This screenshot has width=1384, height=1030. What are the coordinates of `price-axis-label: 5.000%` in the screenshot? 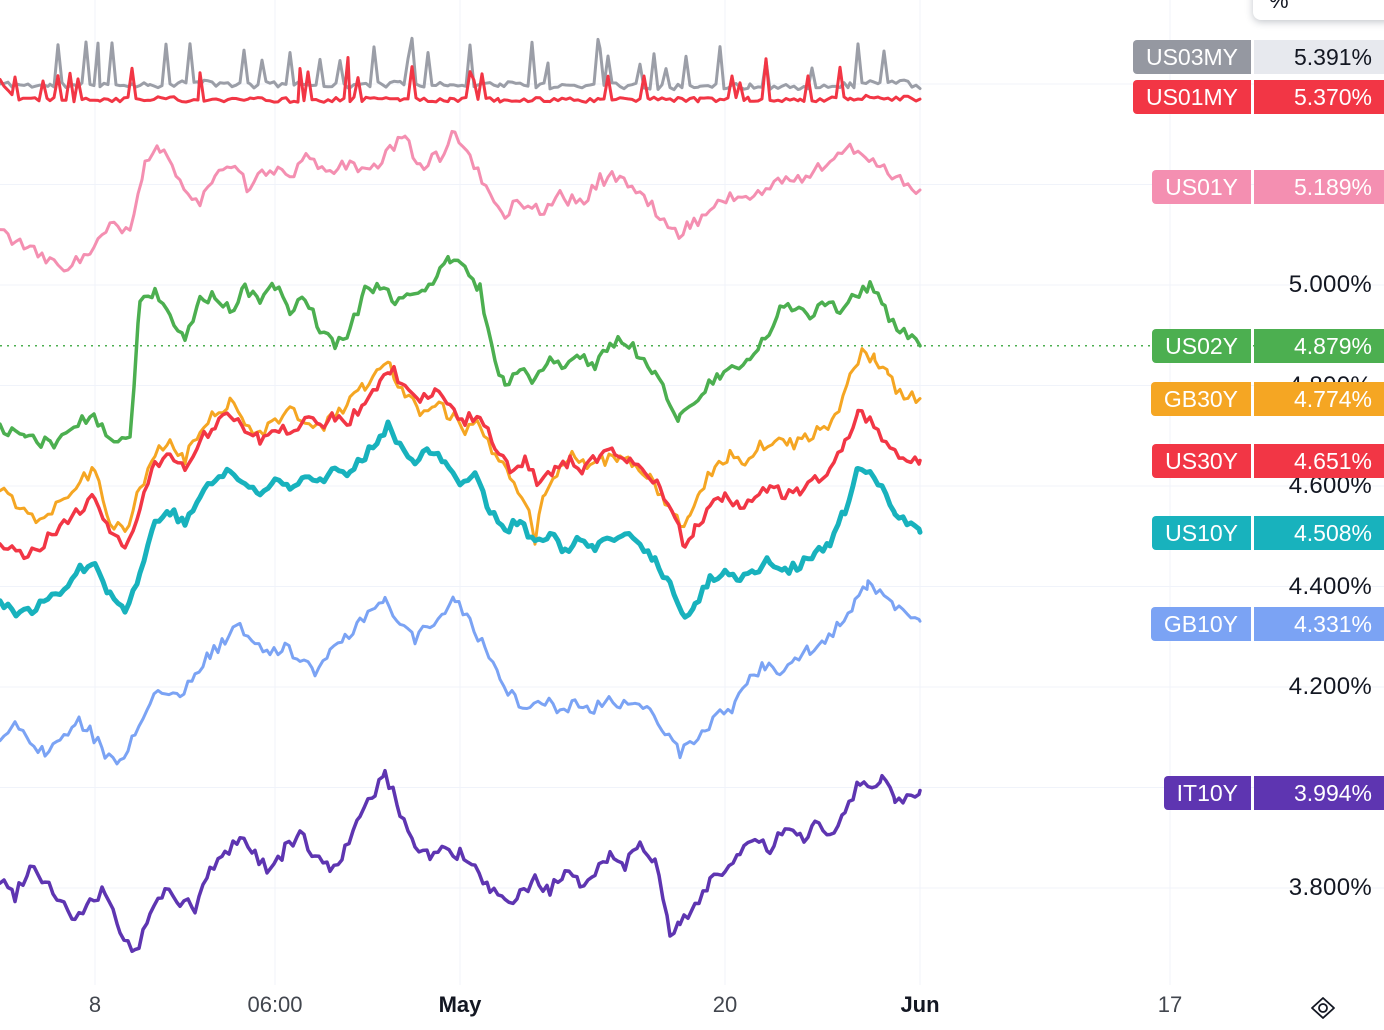 It's located at (1330, 284).